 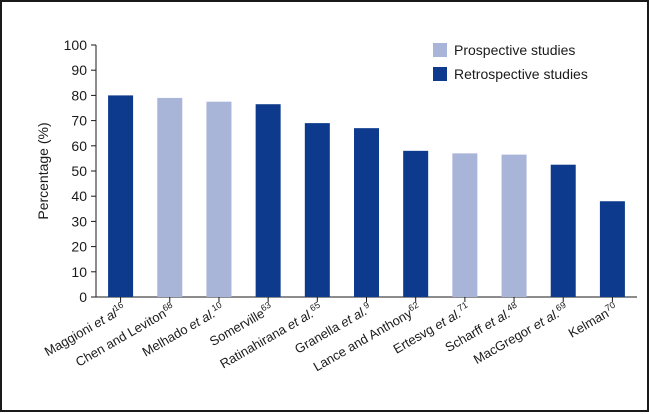 I want to click on y-tick-label: 70, so click(x=79, y=121).